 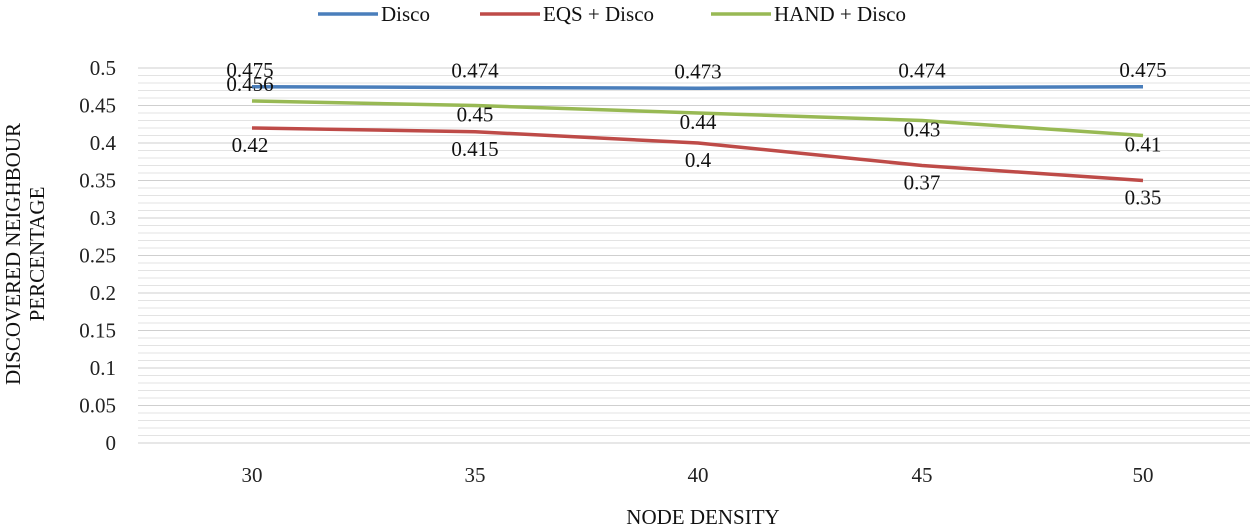 What do you see at coordinates (250, 145) in the screenshot?
I see `data-label: 0.42` at bounding box center [250, 145].